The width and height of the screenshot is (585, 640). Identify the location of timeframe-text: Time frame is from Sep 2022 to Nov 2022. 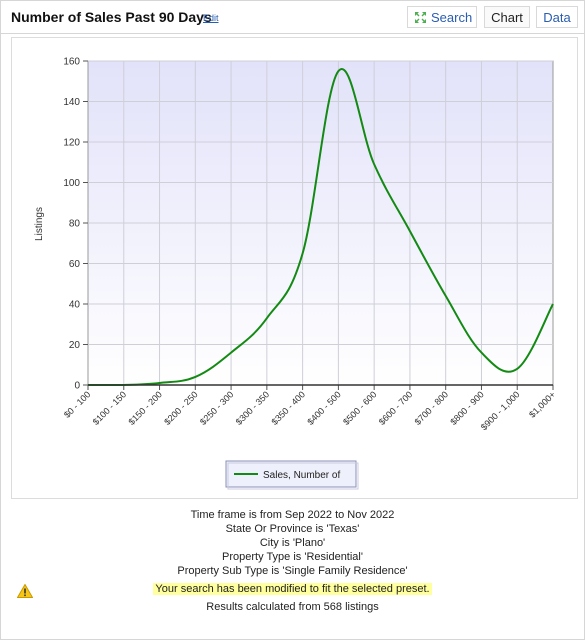
(292, 515).